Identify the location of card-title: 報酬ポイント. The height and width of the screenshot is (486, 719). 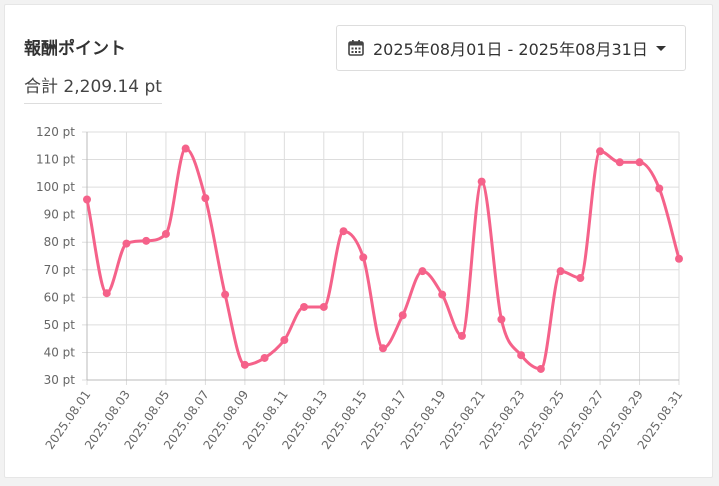
(75, 49).